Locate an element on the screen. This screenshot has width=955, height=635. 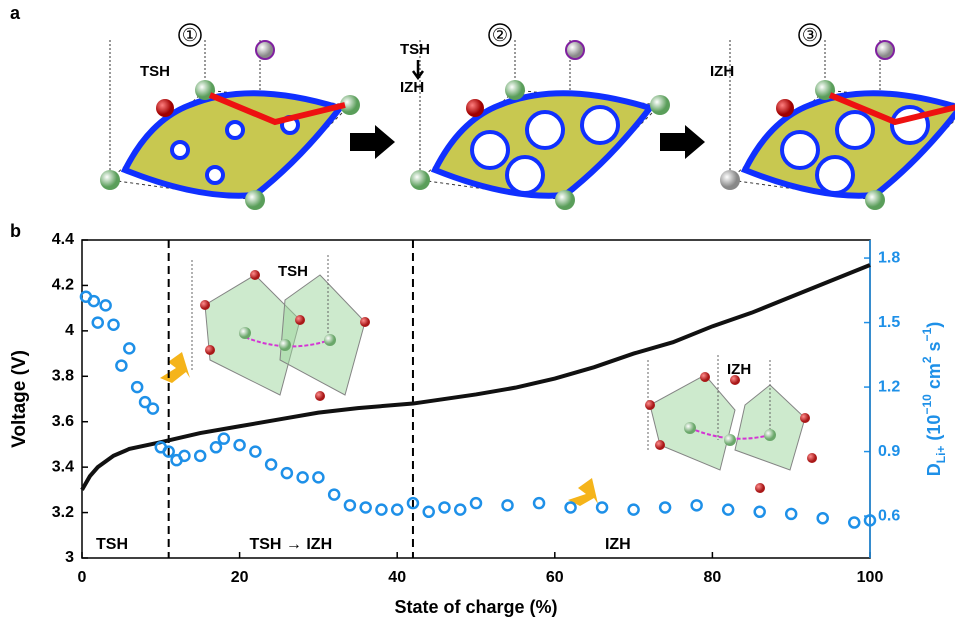
x-tick-label: 80 is located at coordinates (713, 577).